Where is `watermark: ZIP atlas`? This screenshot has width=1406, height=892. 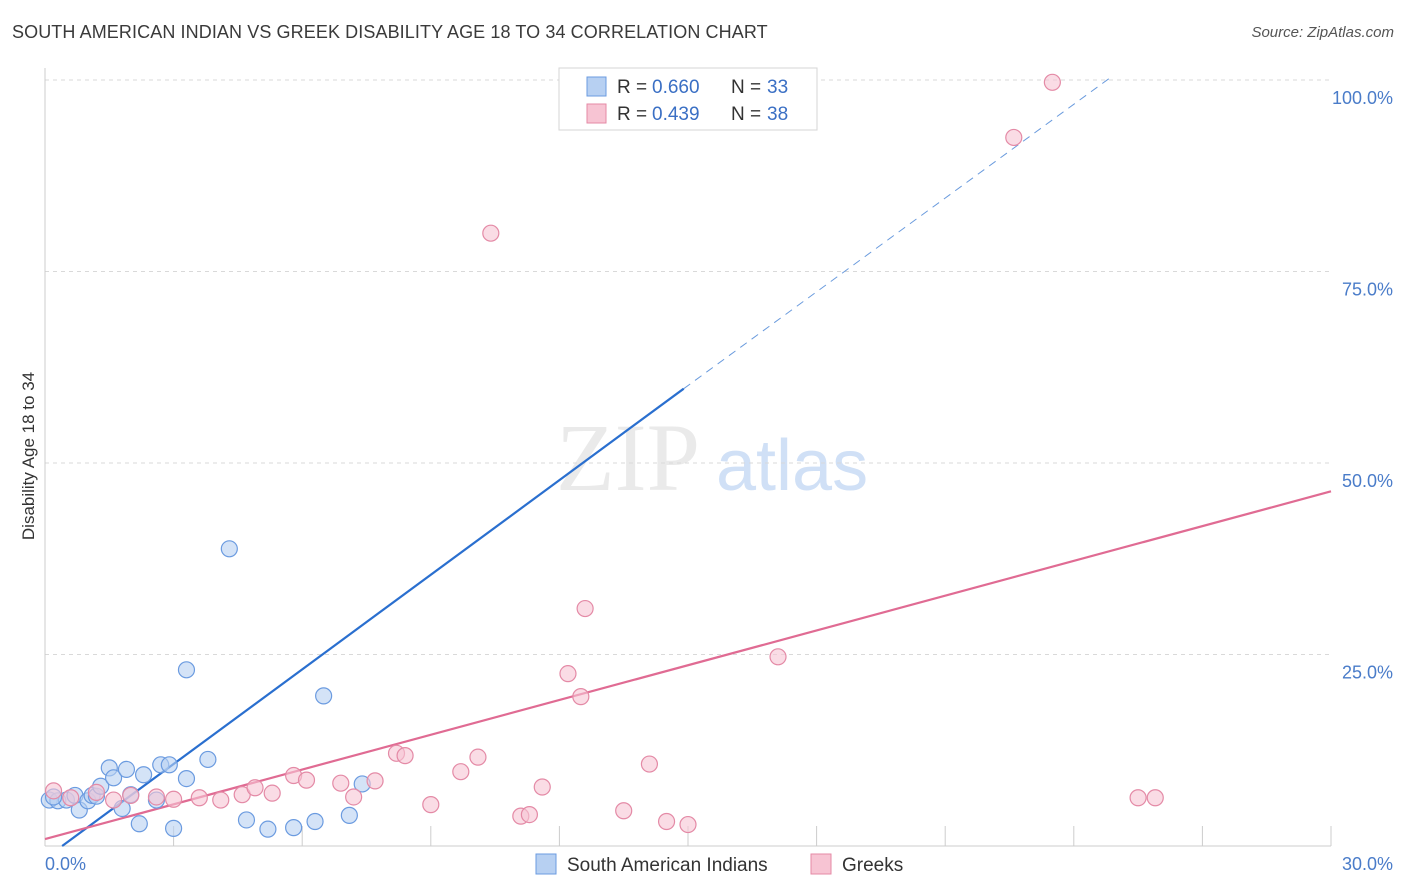
watermark: ZIP atlas is located at coordinates (712, 457).